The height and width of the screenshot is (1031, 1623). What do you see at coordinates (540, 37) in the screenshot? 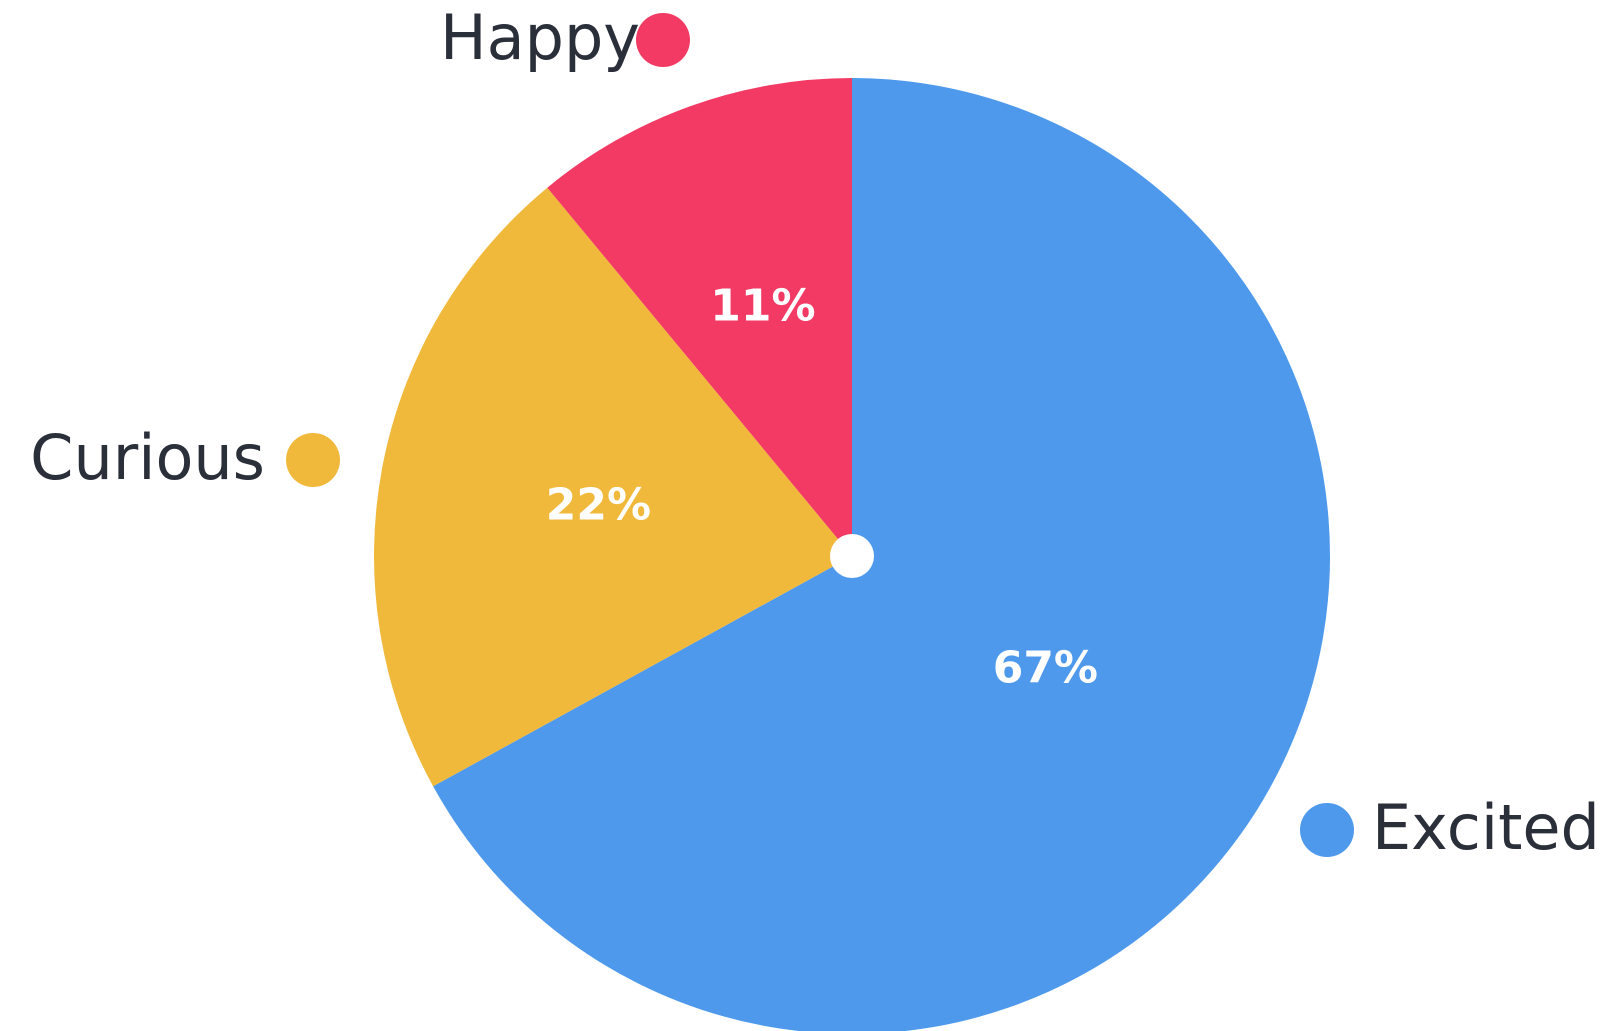
I see `legend-label-happy: Happy` at bounding box center [540, 37].